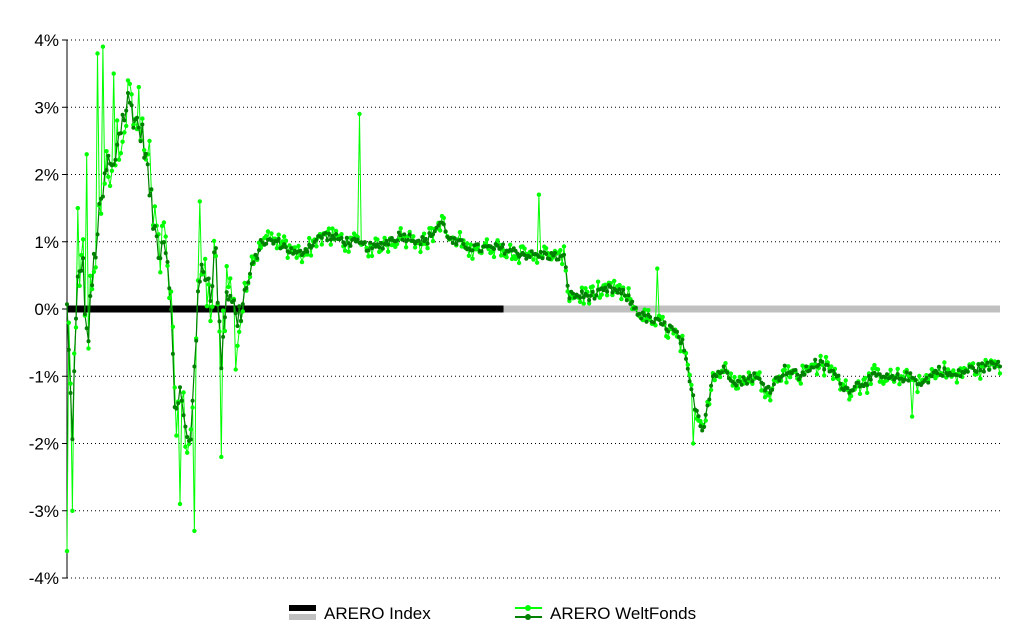 This screenshot has width=1024, height=640. Describe the element at coordinates (44, 578) in the screenshot. I see `y-tick-label: -4%` at that location.